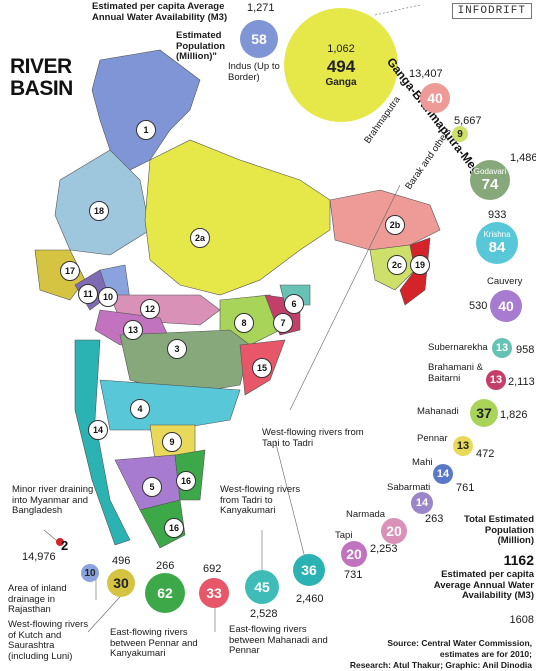 This screenshot has height=671, width=536. What do you see at coordinates (384, 549) in the screenshot?
I see `narmada-percap: 2,253` at bounding box center [384, 549].